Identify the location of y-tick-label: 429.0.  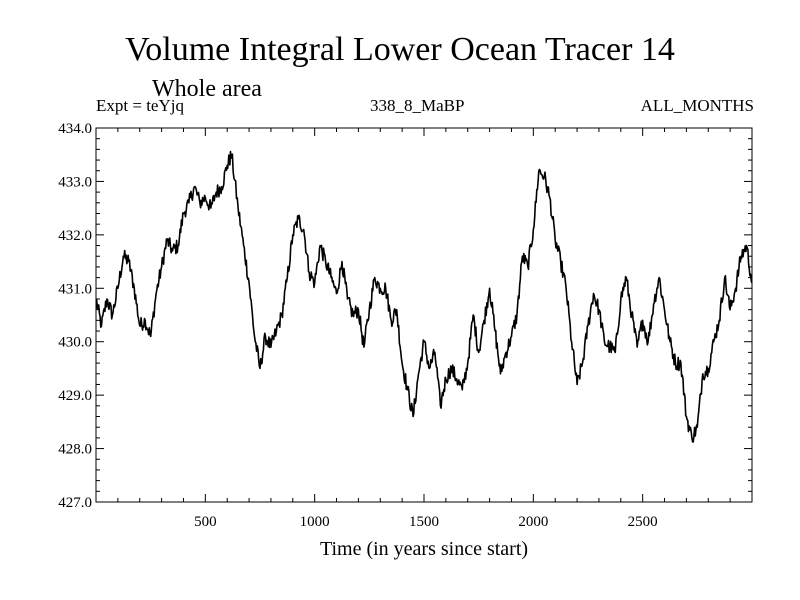
(75, 396).